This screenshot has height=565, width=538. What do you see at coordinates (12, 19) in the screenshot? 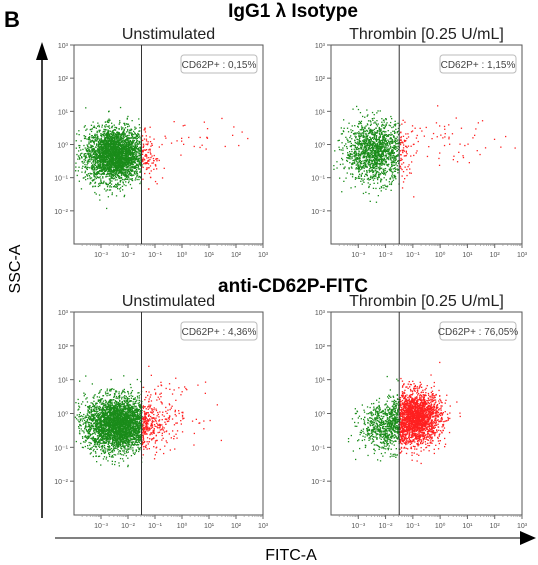
I see `panel-letter: B` at bounding box center [12, 19].